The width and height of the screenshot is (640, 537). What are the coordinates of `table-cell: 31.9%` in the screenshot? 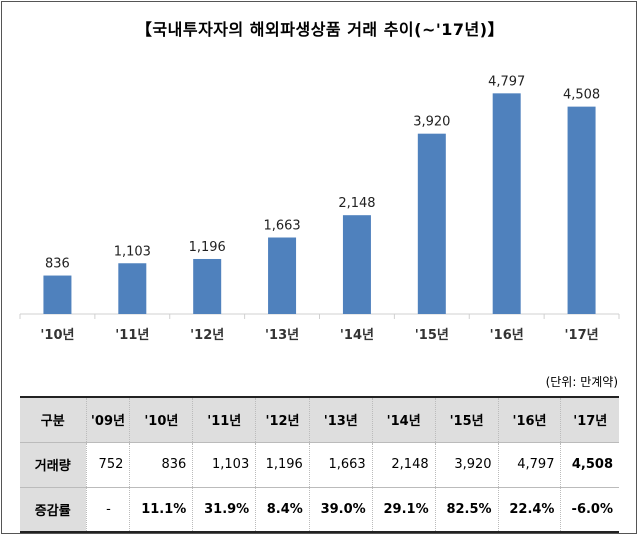 It's located at (224, 509).